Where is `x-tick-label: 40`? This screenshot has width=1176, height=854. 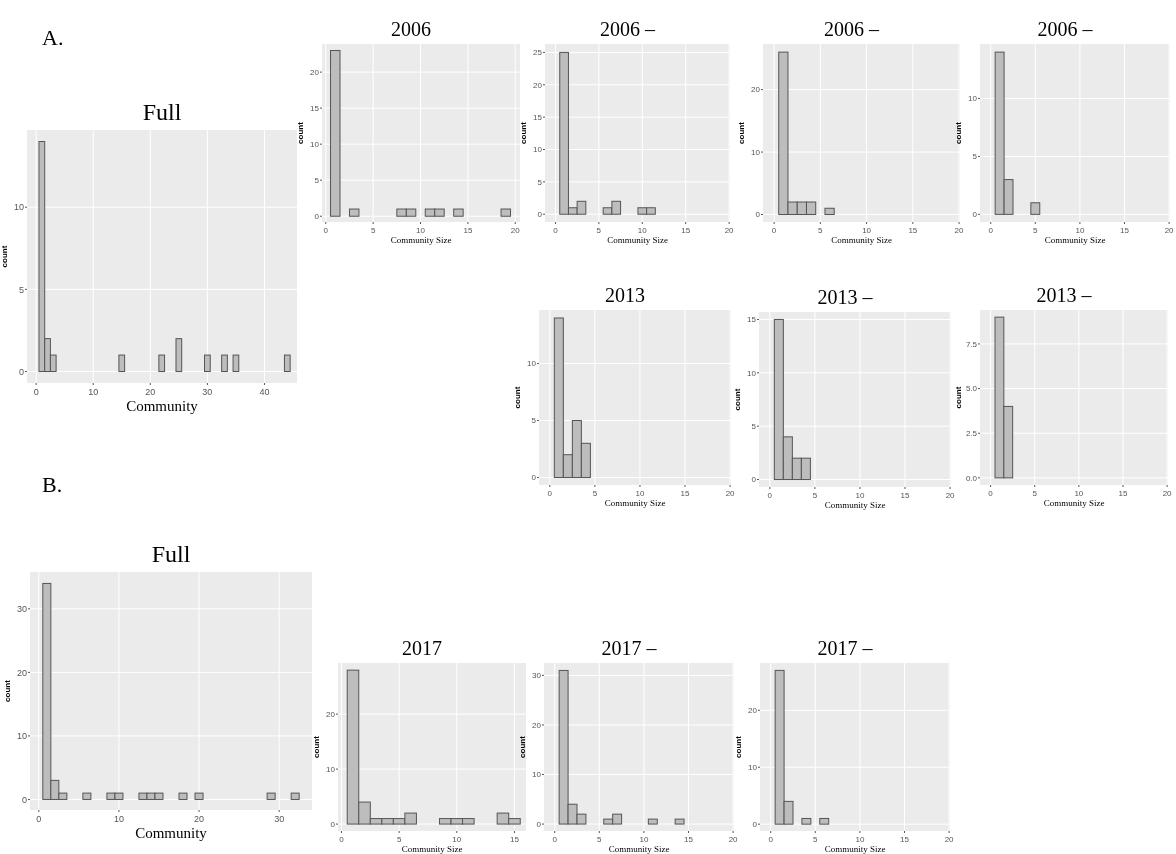
x-tick-label: 40 is located at coordinates (264, 392).